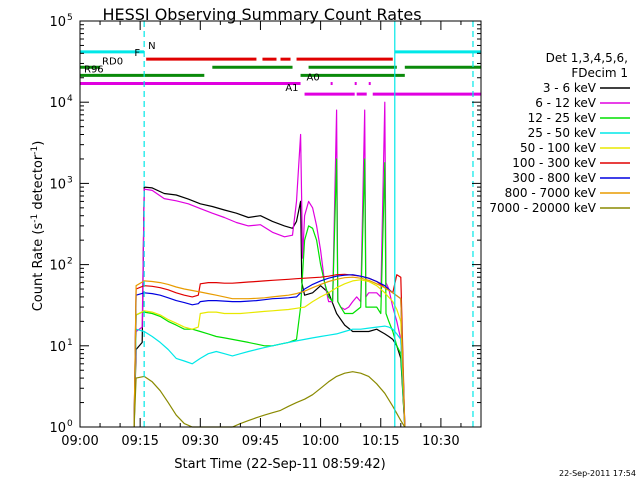 This screenshot has width=640, height=480. I want to click on flag-label-4: A0, so click(313, 78).